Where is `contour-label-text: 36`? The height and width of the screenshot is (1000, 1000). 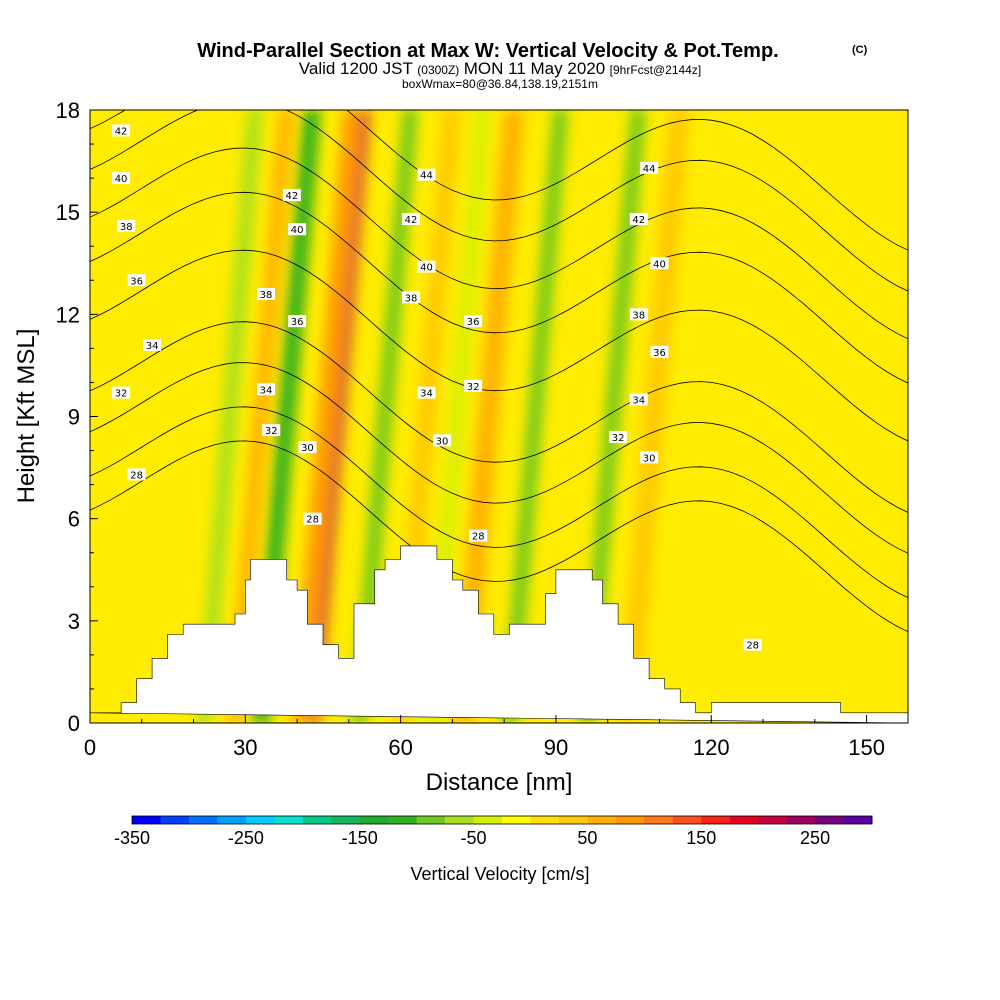 contour-label-text: 36 is located at coordinates (297, 322).